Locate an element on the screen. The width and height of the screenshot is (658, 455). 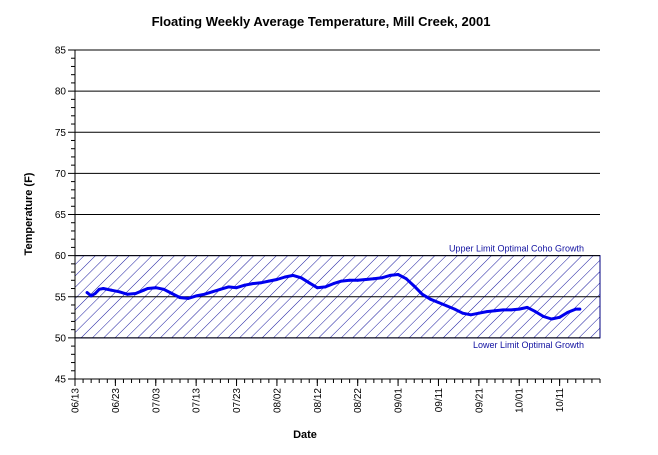
x-tick-label: 09/11 is located at coordinates (439, 400).